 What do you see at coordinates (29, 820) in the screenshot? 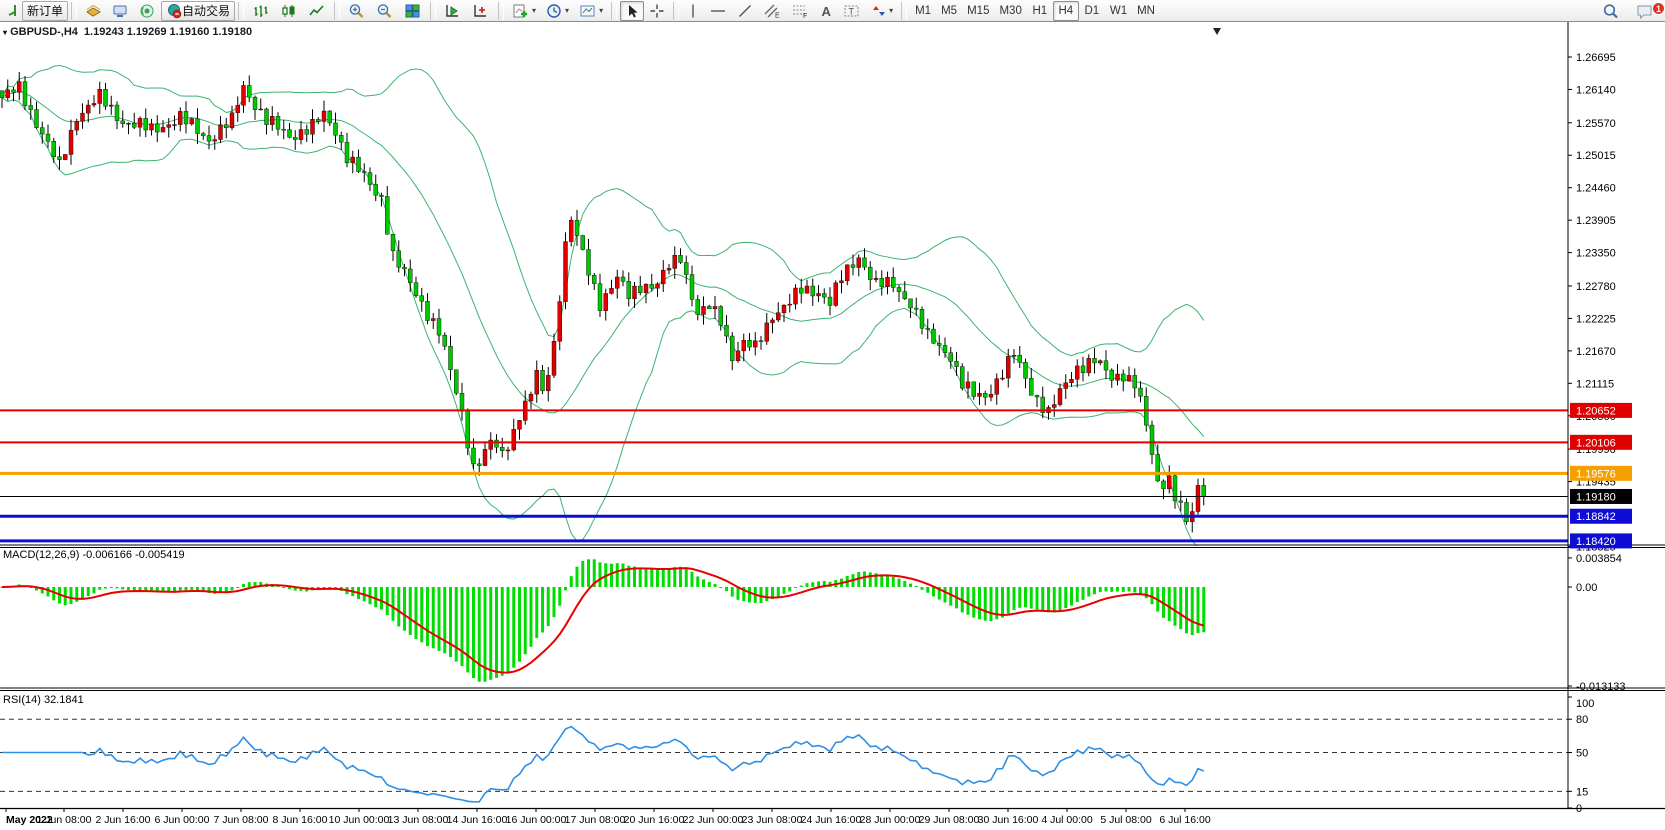
I see `time-tick-label: May 2022` at bounding box center [29, 820].